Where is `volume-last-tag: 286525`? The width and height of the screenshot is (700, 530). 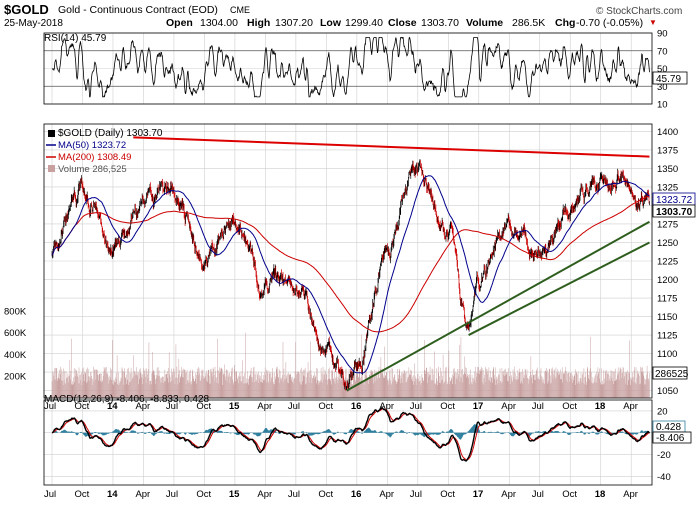
volume-last-tag: 286525 is located at coordinates (670, 373).